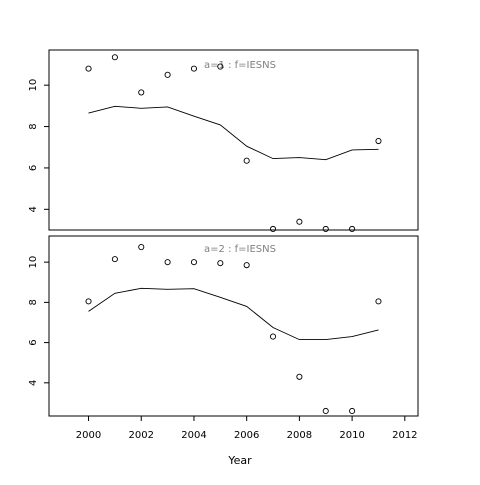 Image resolution: width=480 pixels, height=485 pixels. I want to click on panel-title: a=2 : f=IESNS, so click(240, 249).